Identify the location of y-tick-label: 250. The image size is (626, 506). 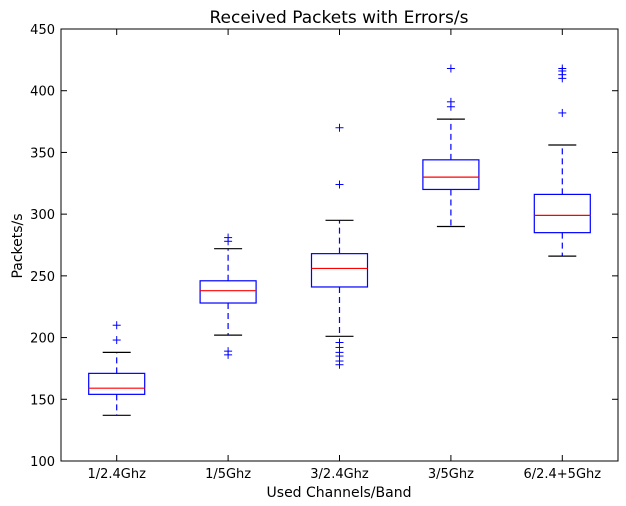
(42, 277).